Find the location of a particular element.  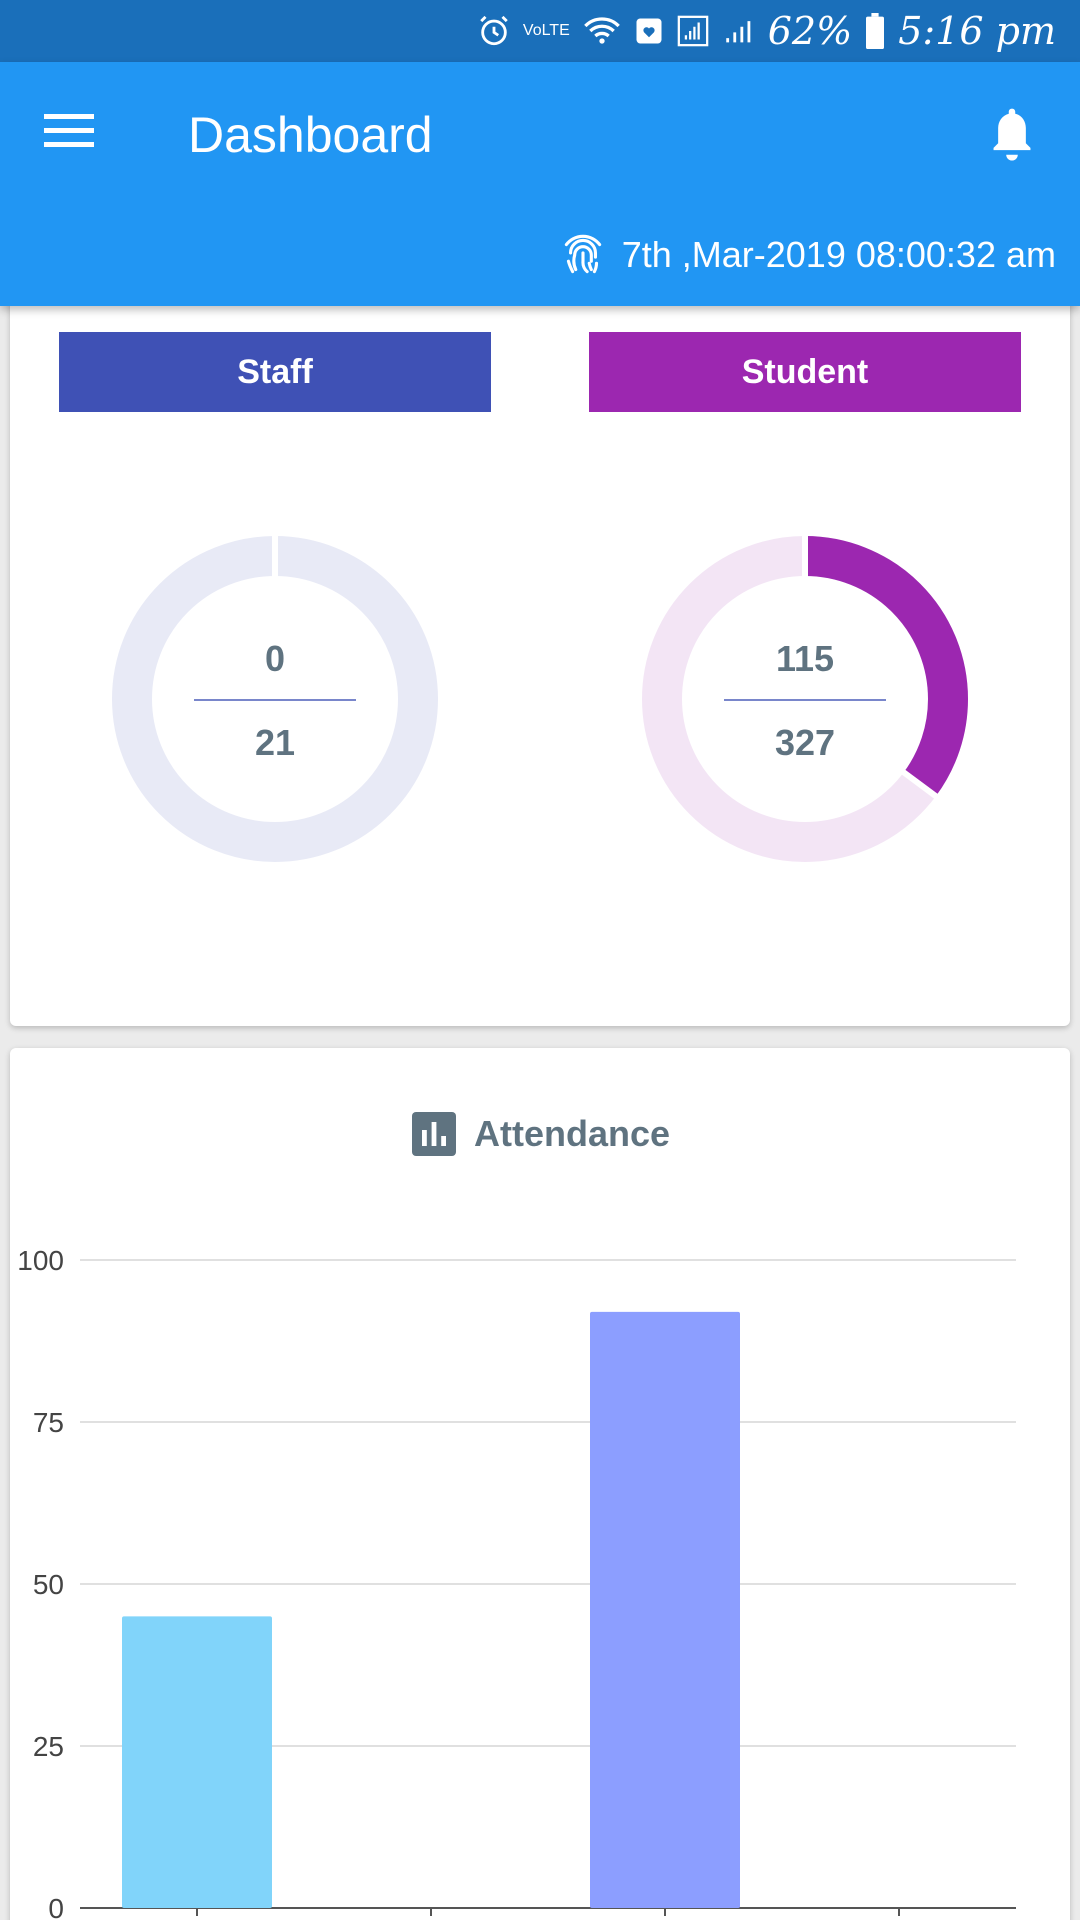

x-tick-label: 2015-2019 is located at coordinates (197, 1918).